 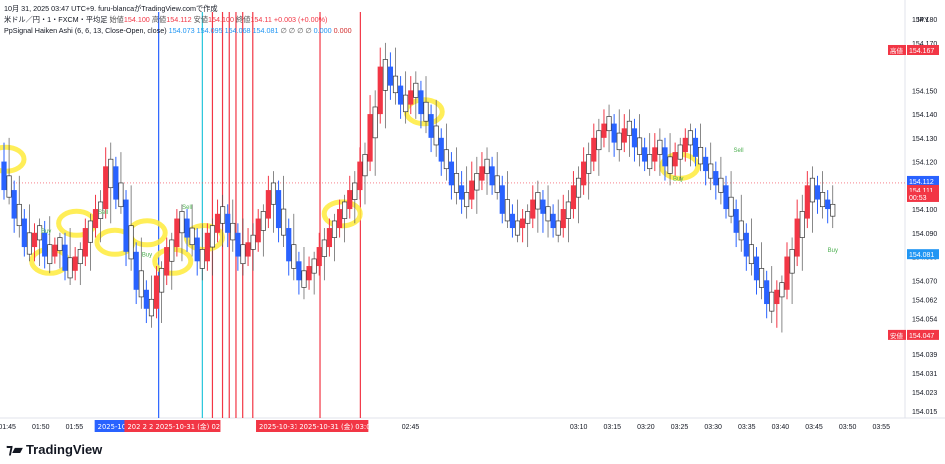 I want to click on highlight-ellipse, so click(x=147, y=233).